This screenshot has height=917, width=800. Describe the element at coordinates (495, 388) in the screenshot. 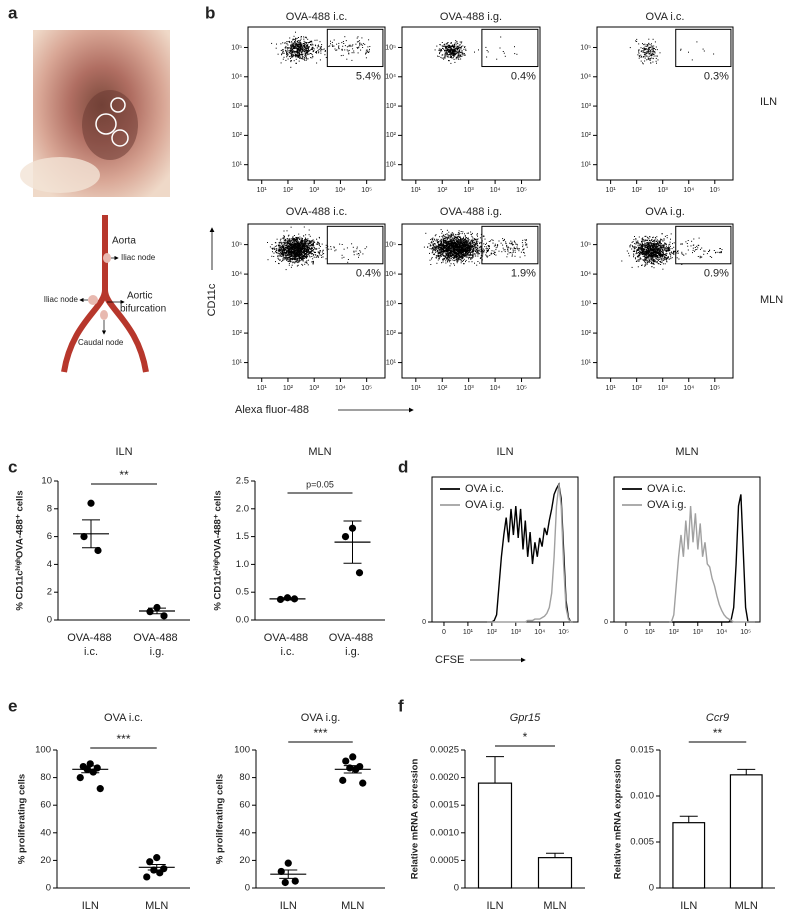

I see `x-tick-label: 10⁴` at that location.